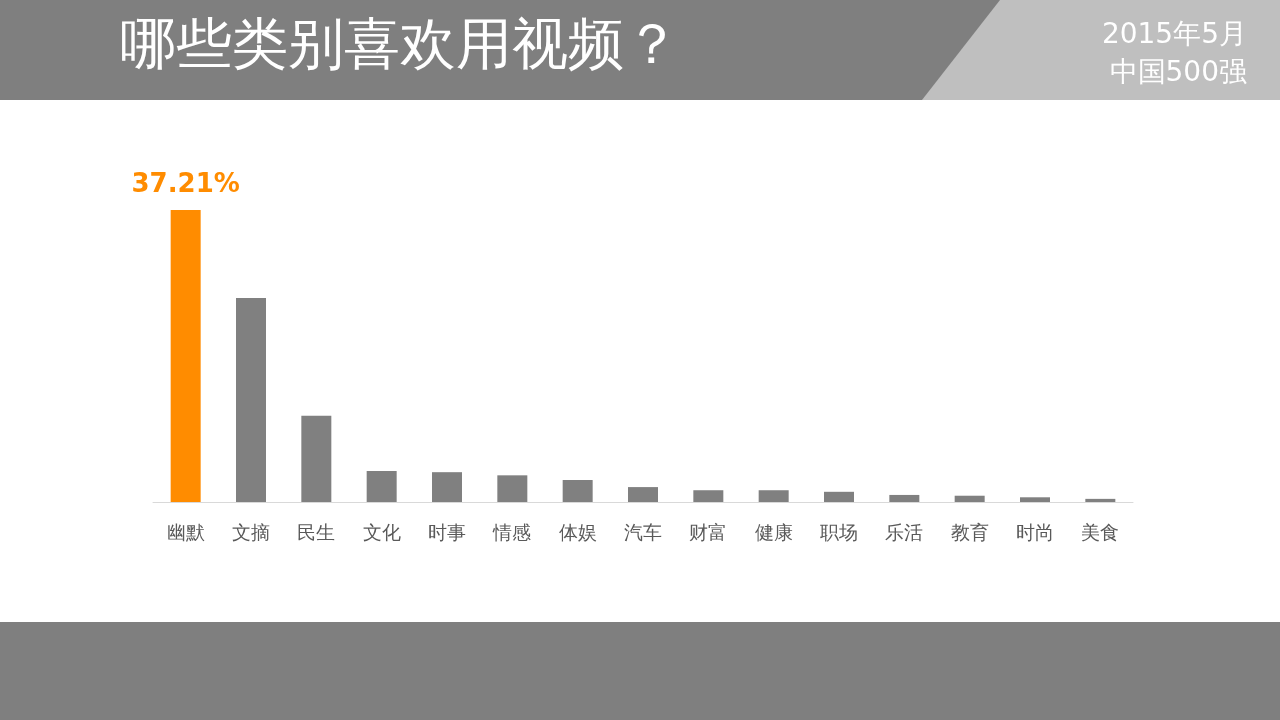 This screenshot has height=720, width=1280. Describe the element at coordinates (1178, 71) in the screenshot. I see `text: 中国500强` at that location.